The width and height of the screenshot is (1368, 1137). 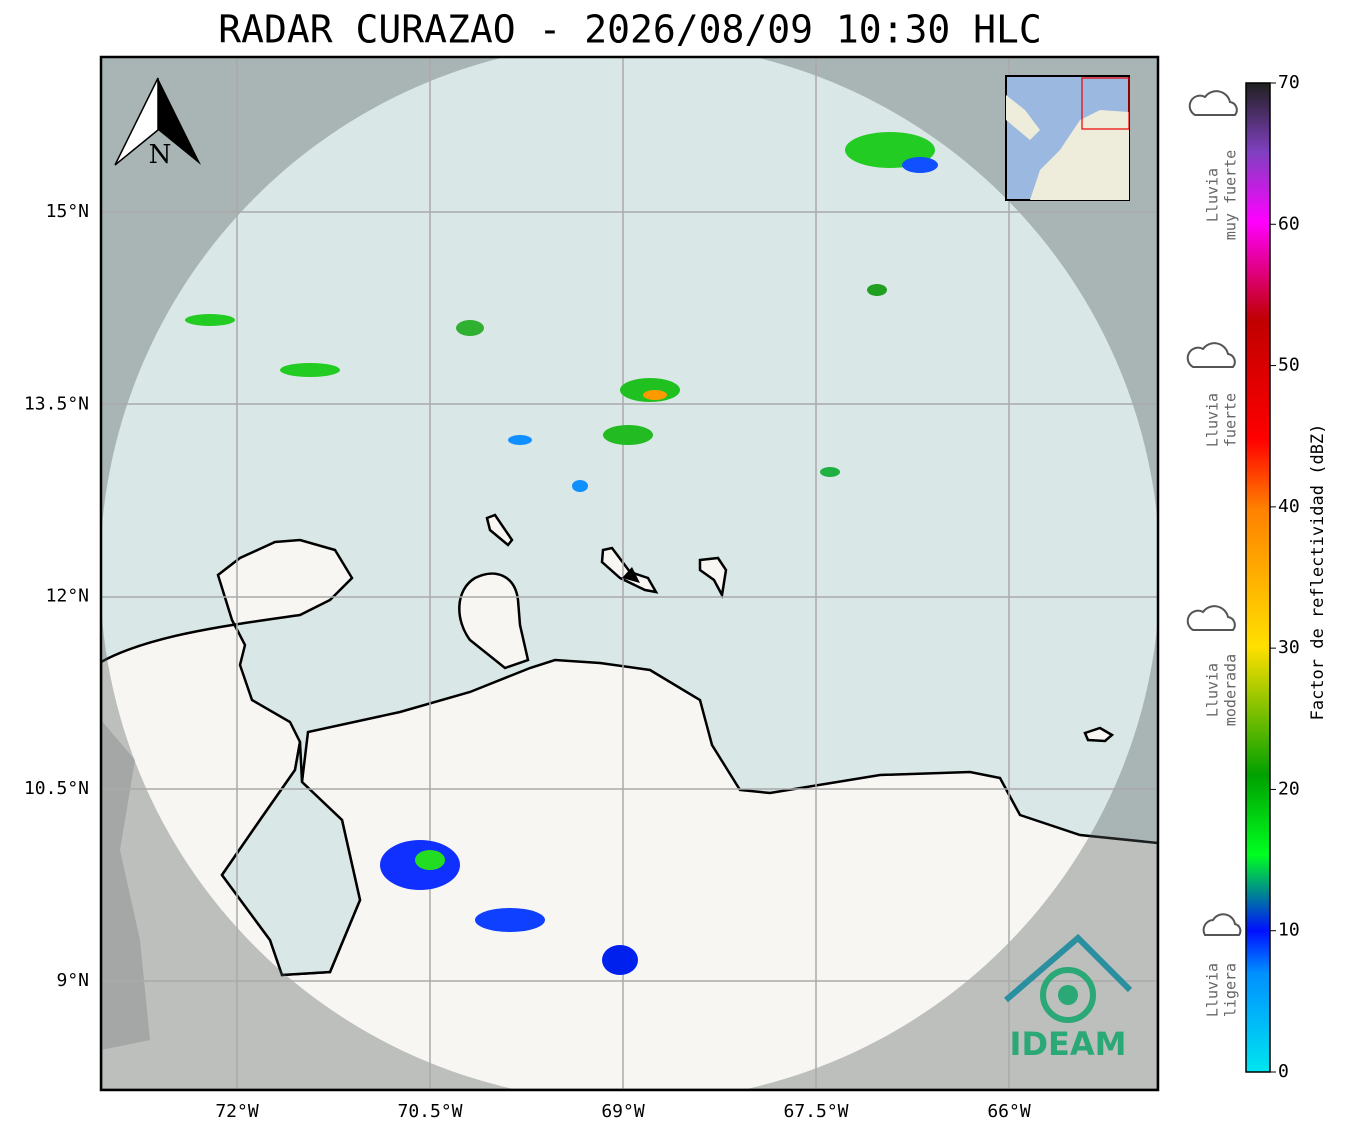 I want to click on title: RADAR CURAZAO - 2026/08/09 10:30 HLC, so click(x=630, y=30).